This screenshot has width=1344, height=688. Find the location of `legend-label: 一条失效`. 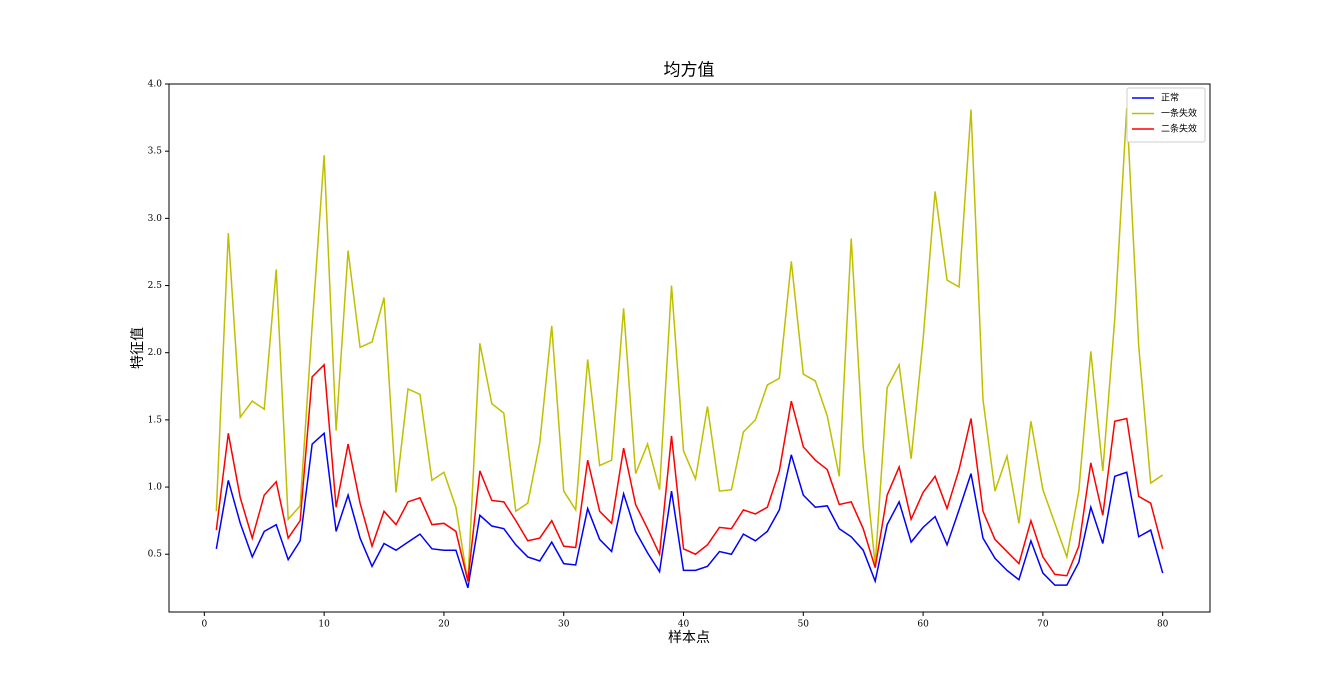

legend-label: 一条失效 is located at coordinates (1179, 113).